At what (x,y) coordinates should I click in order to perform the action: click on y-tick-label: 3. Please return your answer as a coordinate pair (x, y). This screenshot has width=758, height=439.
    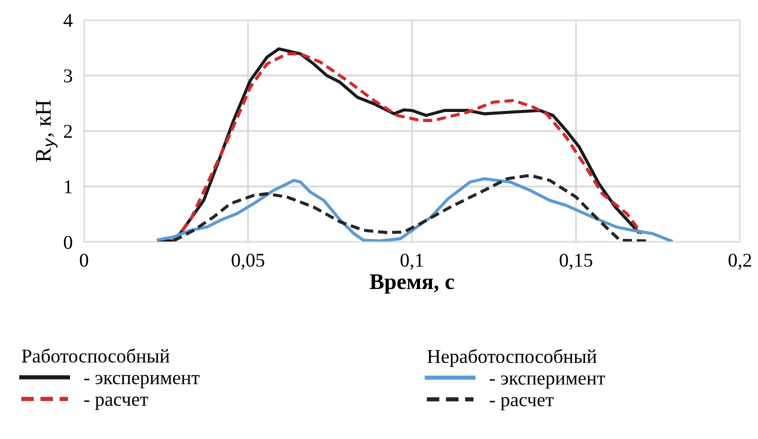
    Looking at the image, I should click on (68, 75).